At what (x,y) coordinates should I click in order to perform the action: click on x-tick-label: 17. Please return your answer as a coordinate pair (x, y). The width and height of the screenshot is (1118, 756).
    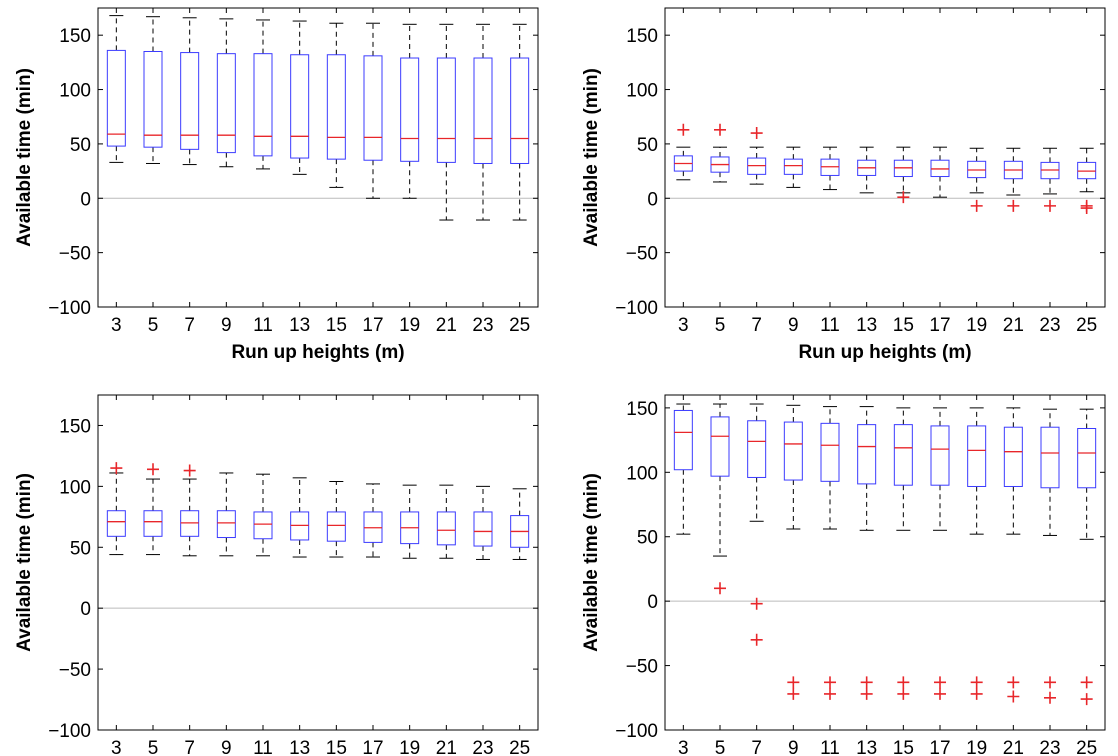
    Looking at the image, I should click on (372, 747).